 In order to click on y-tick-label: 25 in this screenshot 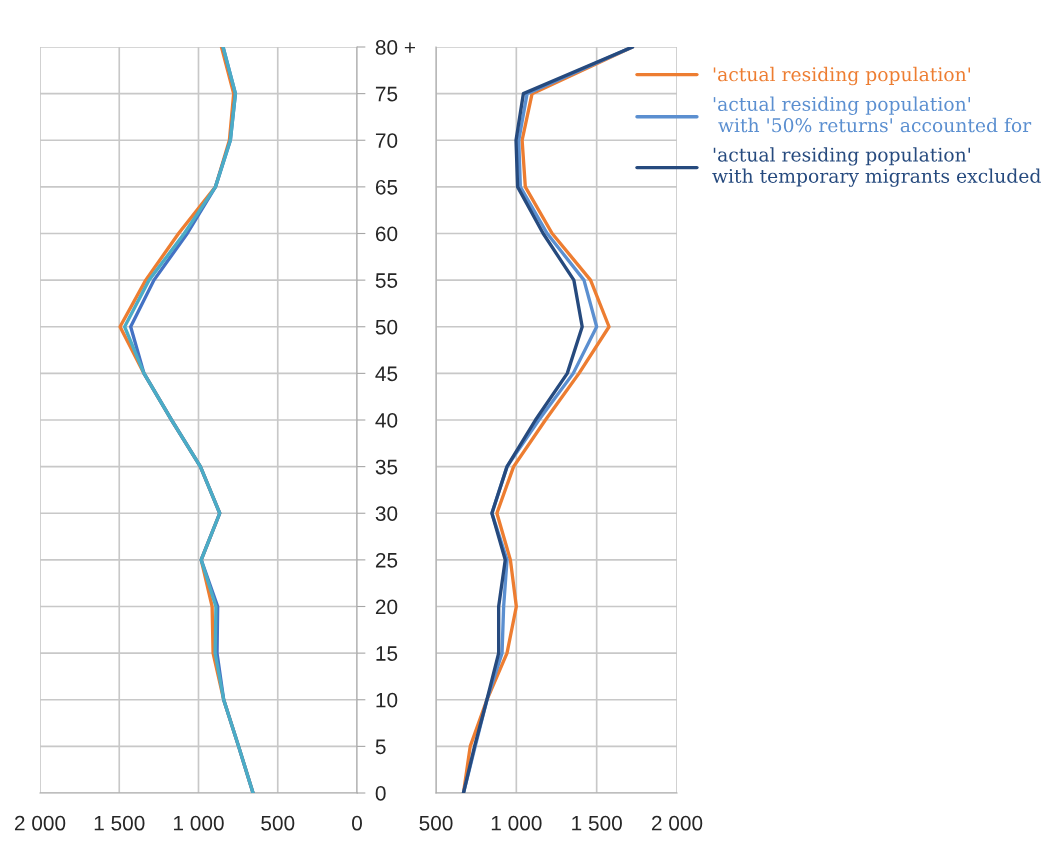, I will do `click(386, 560)`.